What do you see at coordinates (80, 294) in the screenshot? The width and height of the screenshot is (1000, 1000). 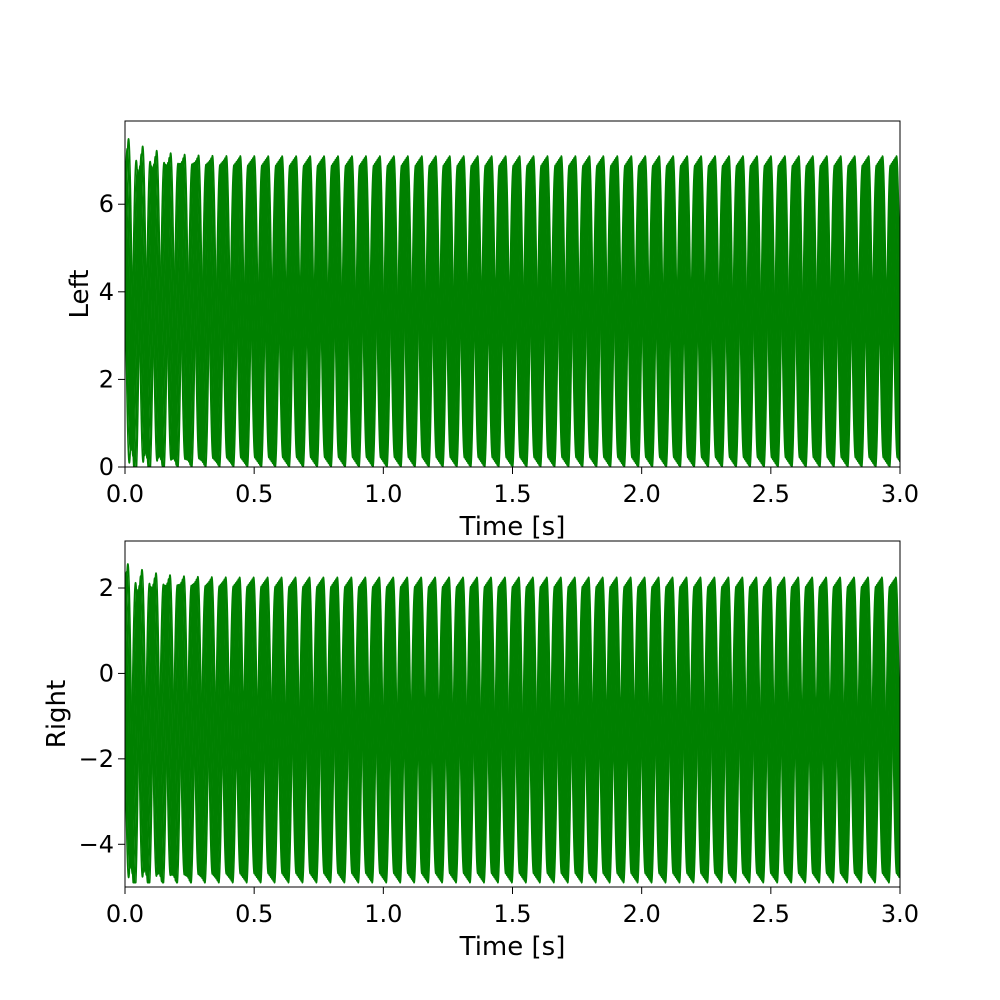 I see `y-axis-label: Left` at bounding box center [80, 294].